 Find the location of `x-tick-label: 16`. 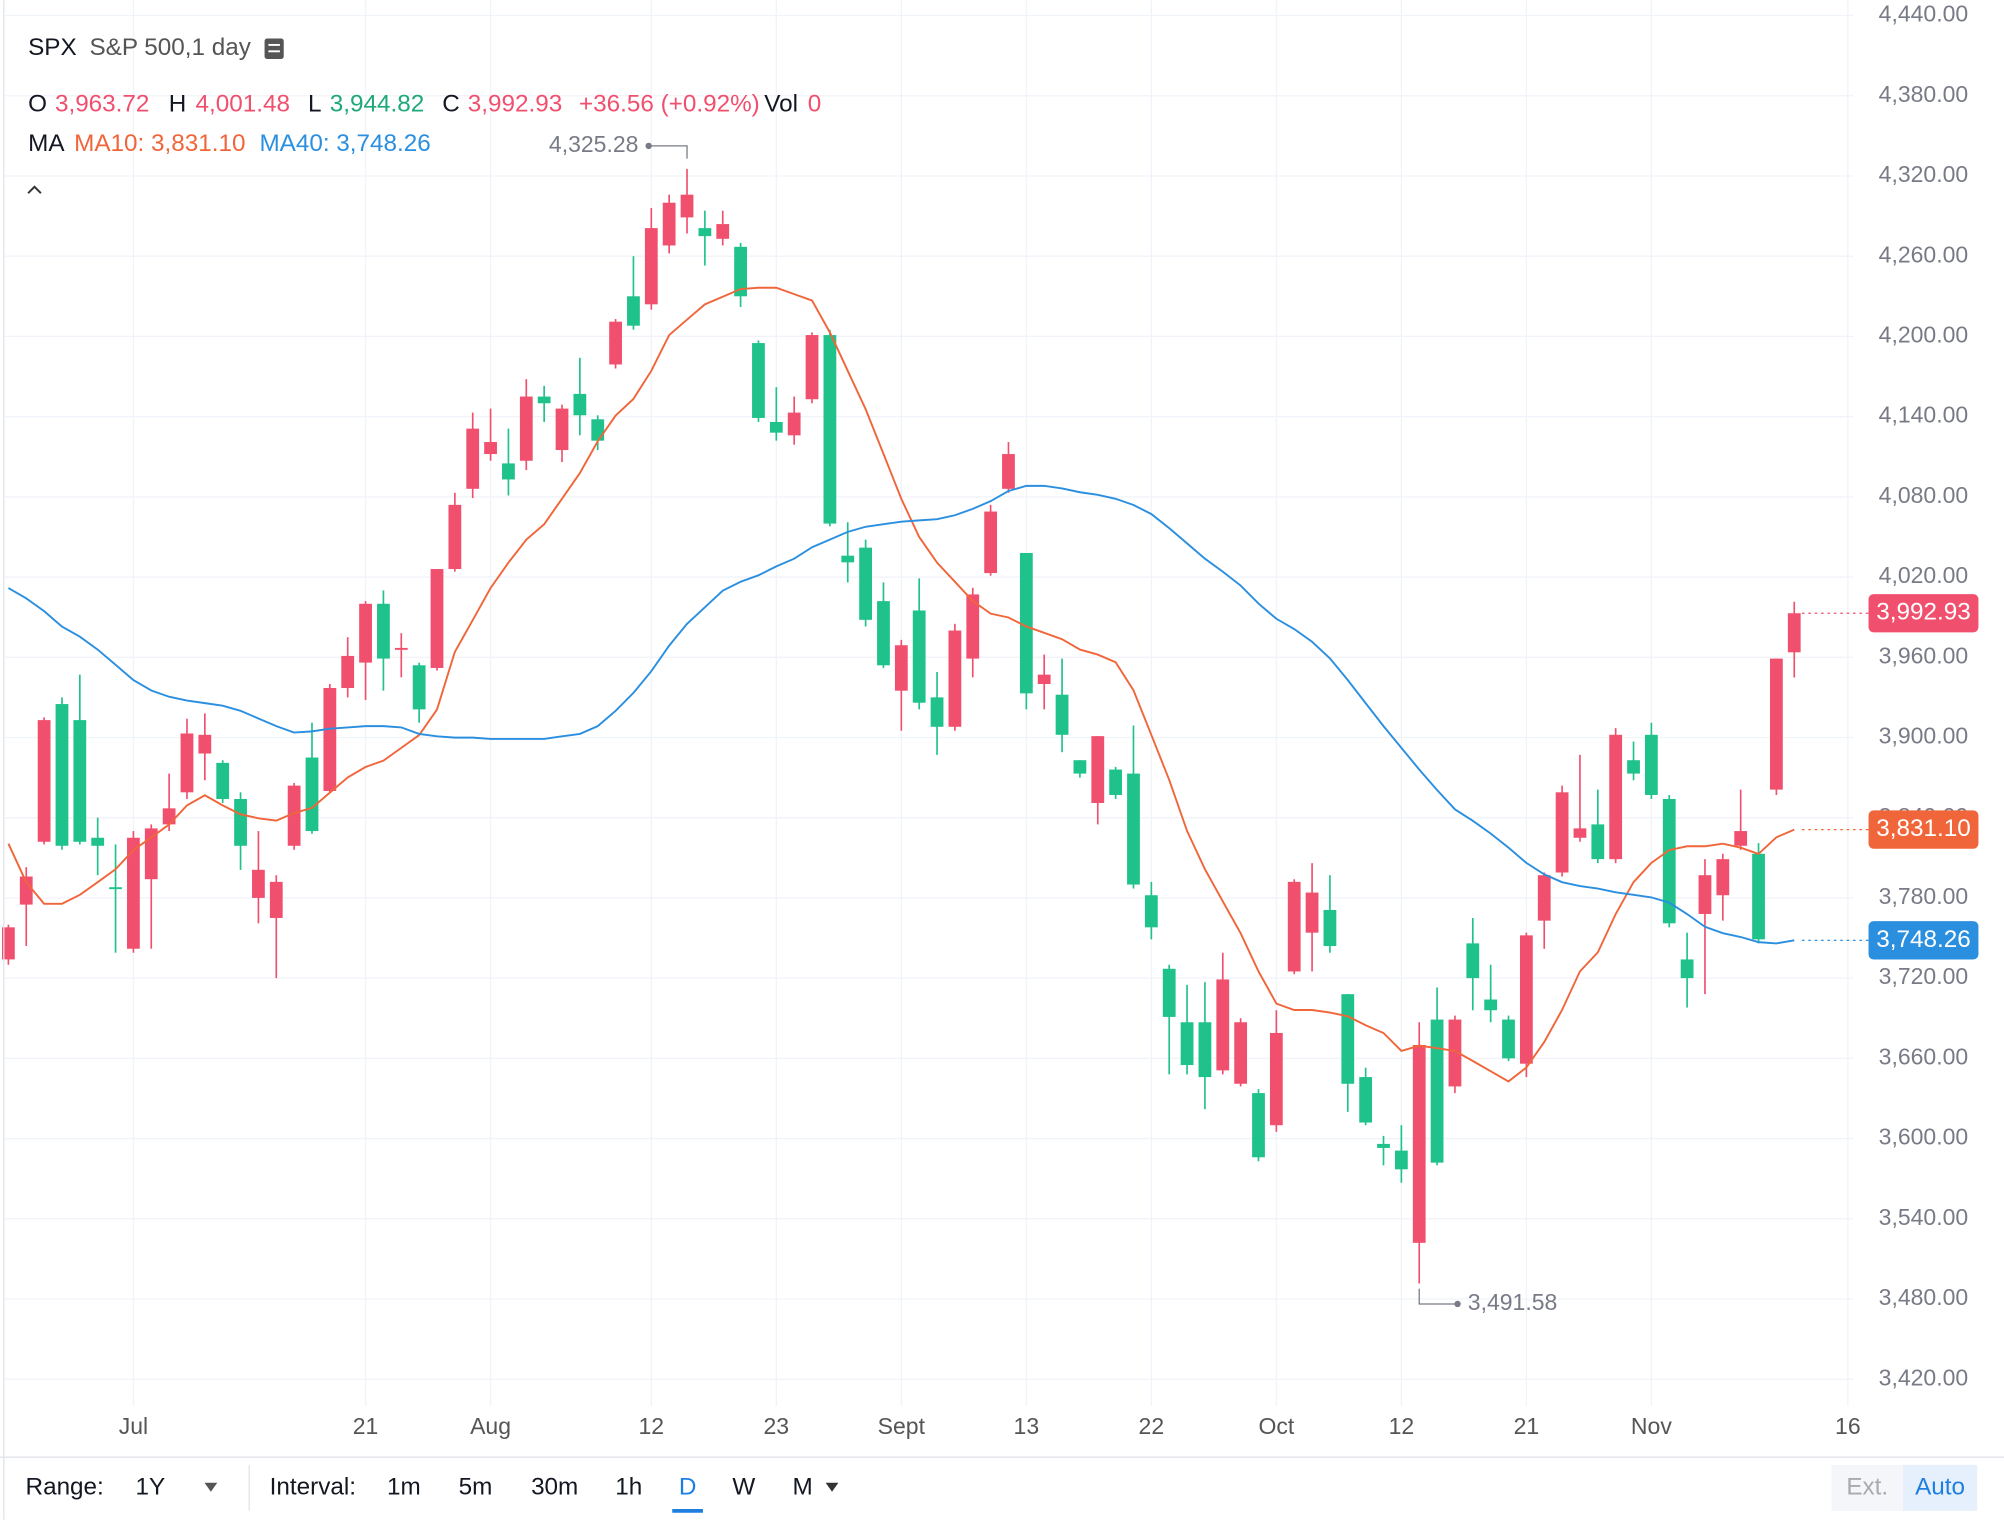

x-tick-label: 16 is located at coordinates (1848, 1426).